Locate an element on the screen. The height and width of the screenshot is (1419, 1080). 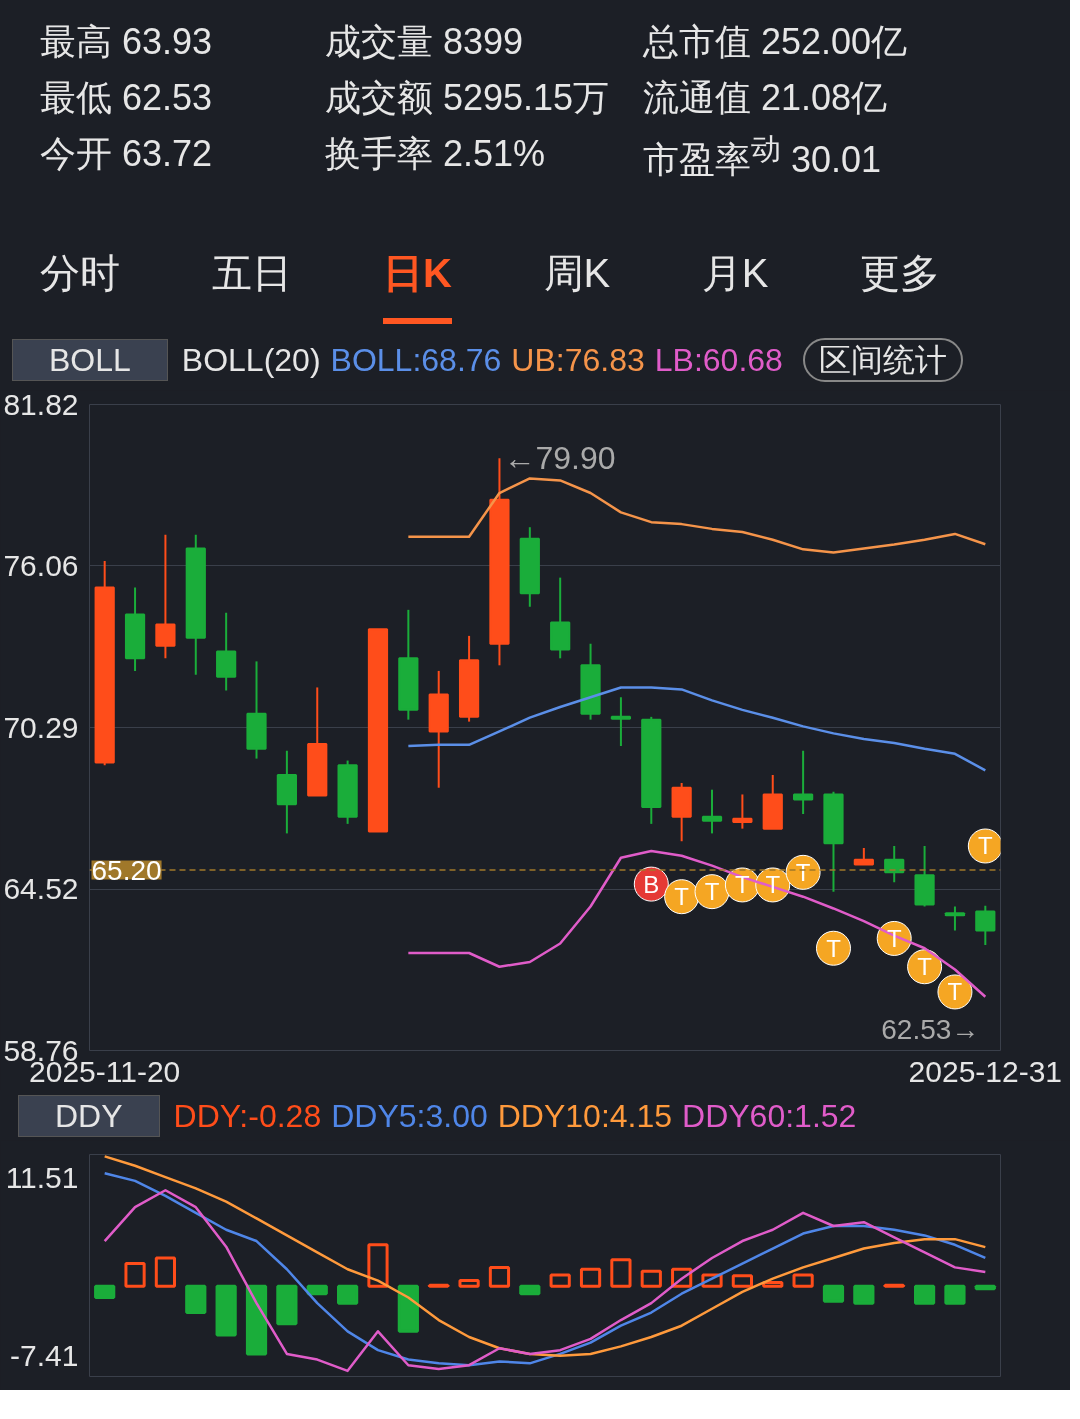
text: 总市值 252.00亿 is located at coordinates (776, 42).